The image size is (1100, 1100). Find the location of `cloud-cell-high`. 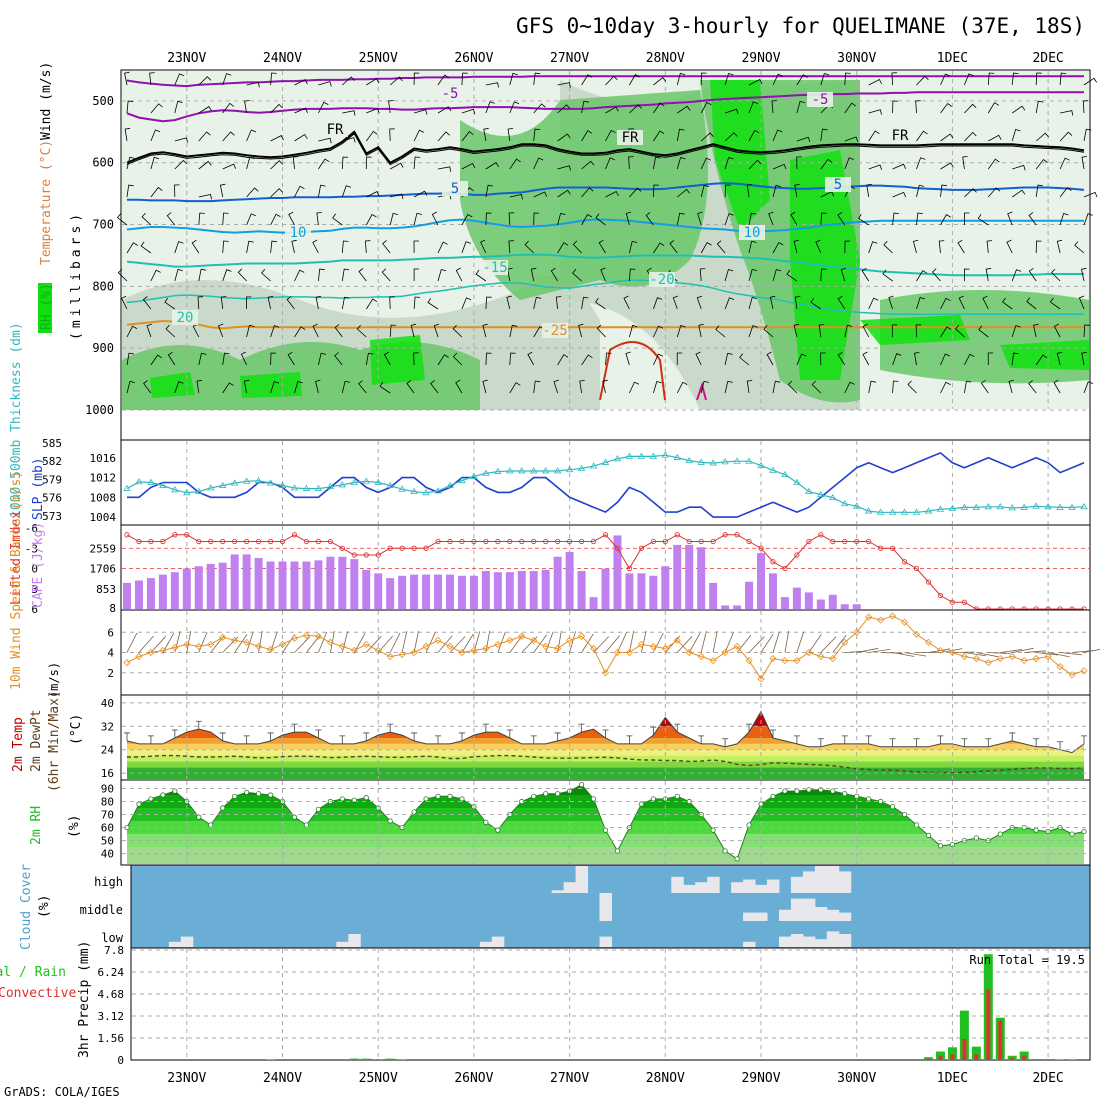

cloud-cell-high is located at coordinates (713, 884).